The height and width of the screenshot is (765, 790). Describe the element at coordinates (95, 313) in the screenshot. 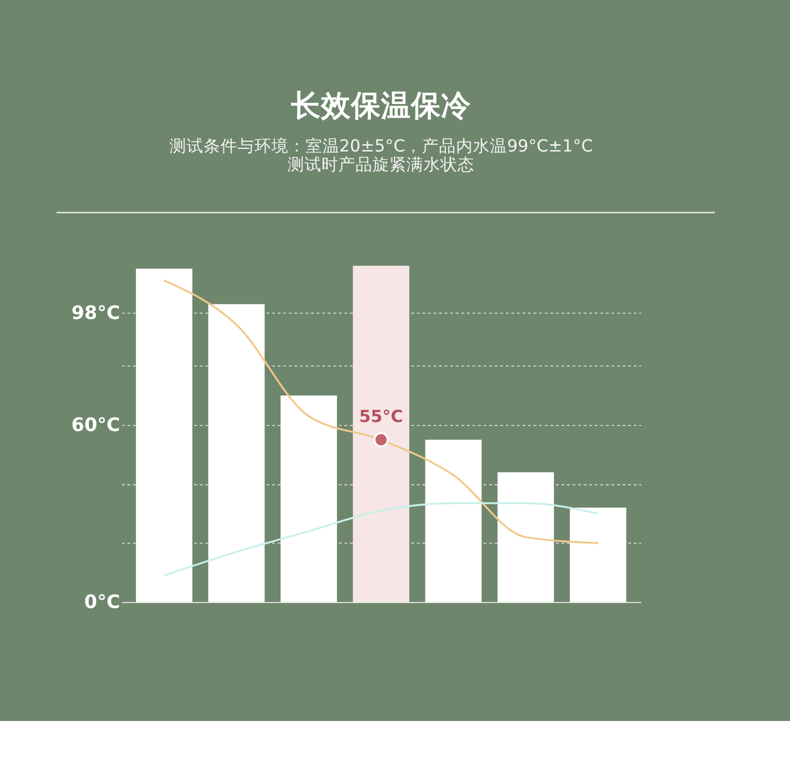

I see `y-tick-label: 98°C` at that location.